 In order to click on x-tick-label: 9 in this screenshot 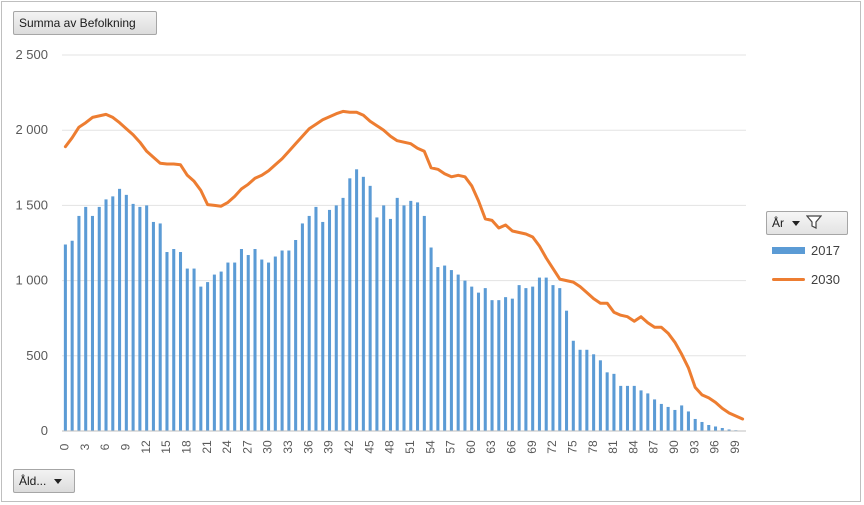, I will do `click(126, 446)`.